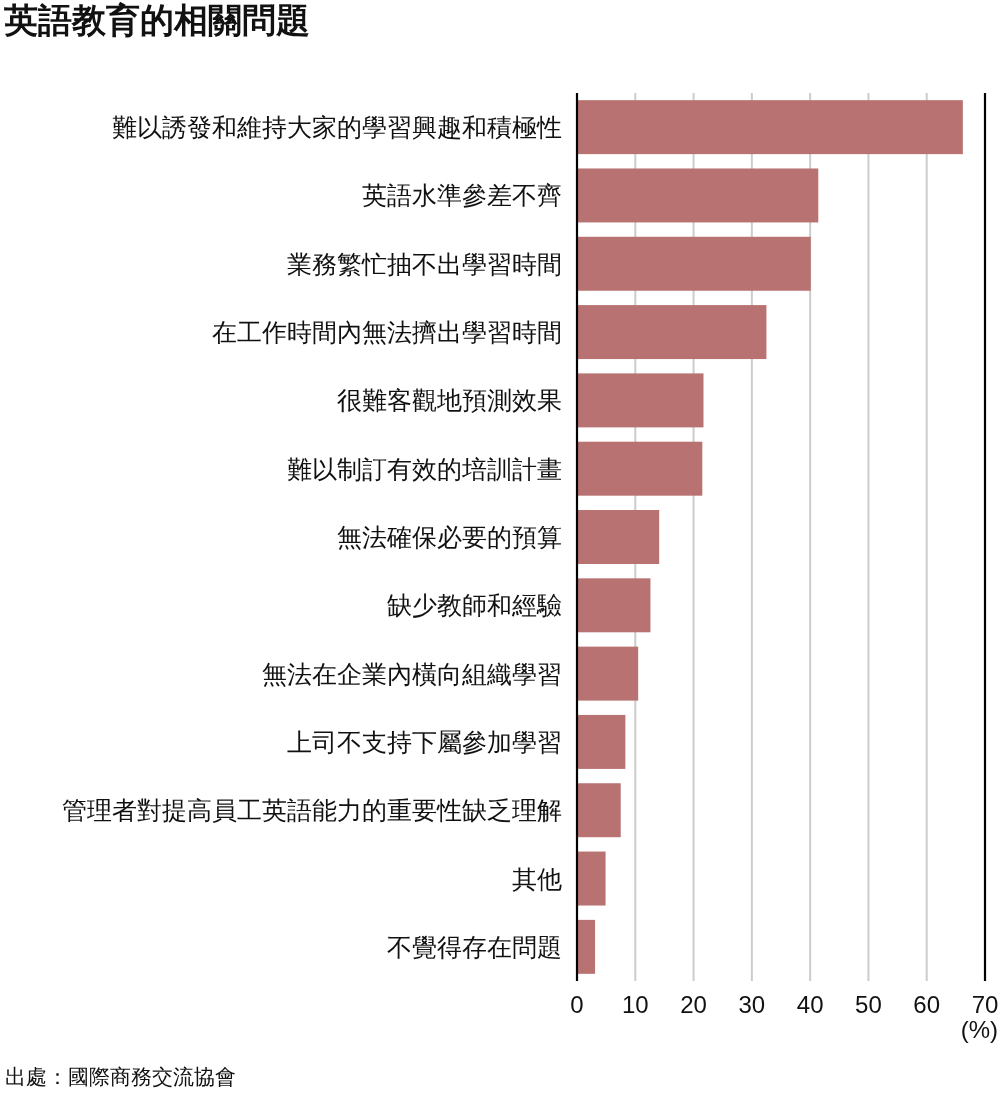  Describe the element at coordinates (537, 878) in the screenshot. I see `y-tick-label: 其他` at that location.